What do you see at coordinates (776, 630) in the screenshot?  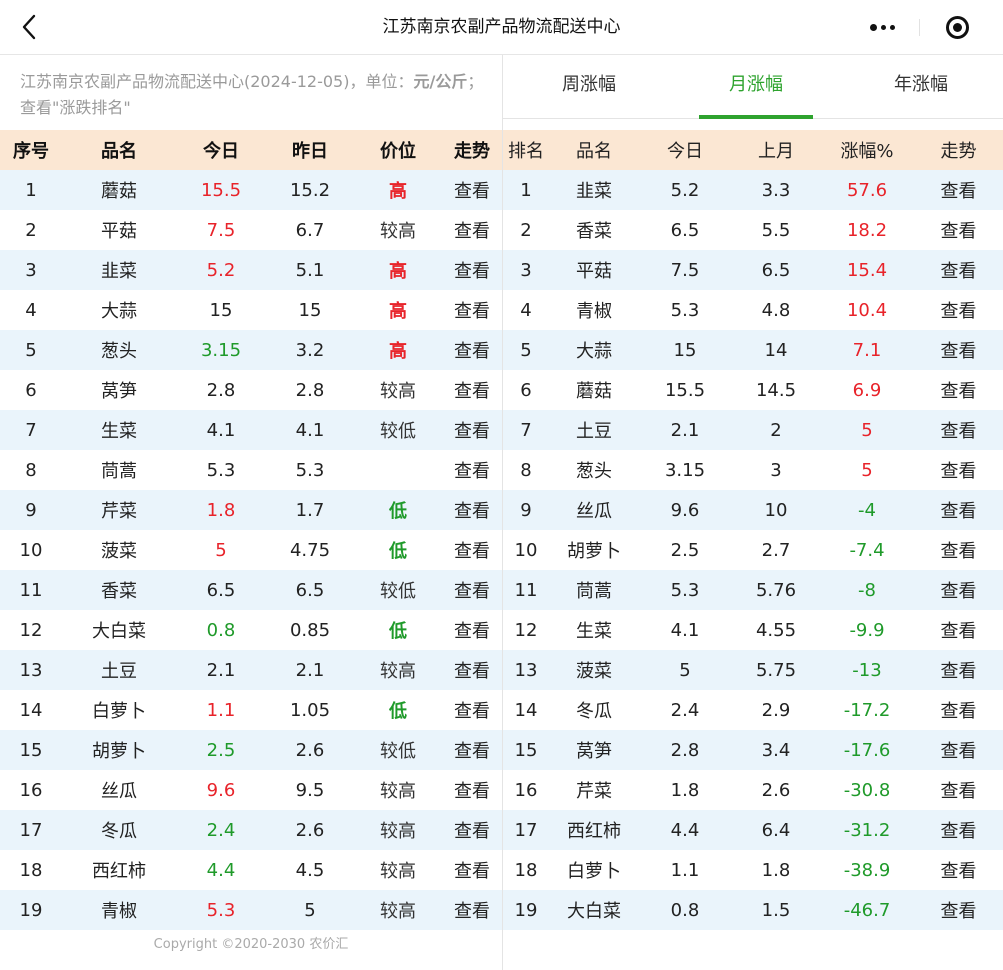 I see `row-last-month-price: 4.55` at bounding box center [776, 630].